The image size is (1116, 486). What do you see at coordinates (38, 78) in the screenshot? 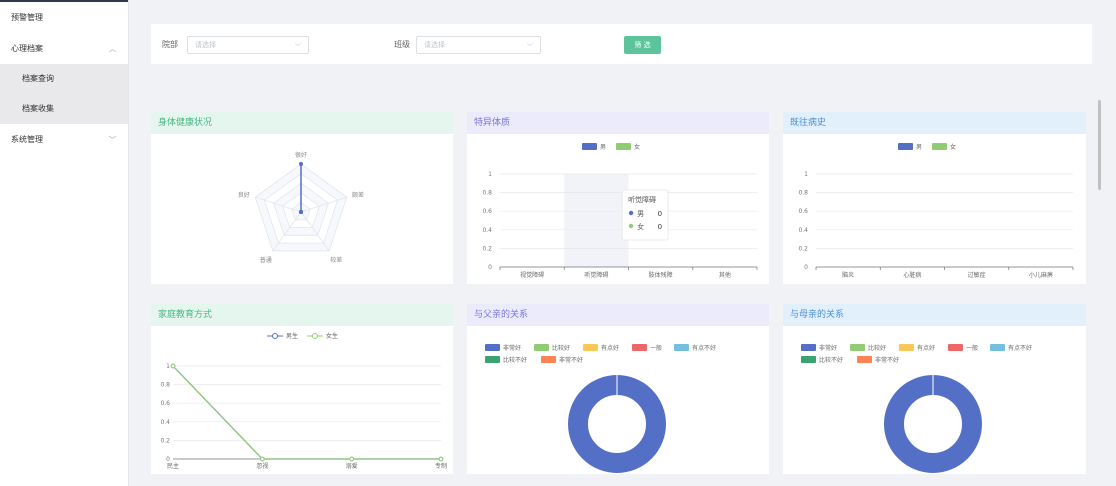
I see `sidebar-item-label: 档案查询` at bounding box center [38, 78].